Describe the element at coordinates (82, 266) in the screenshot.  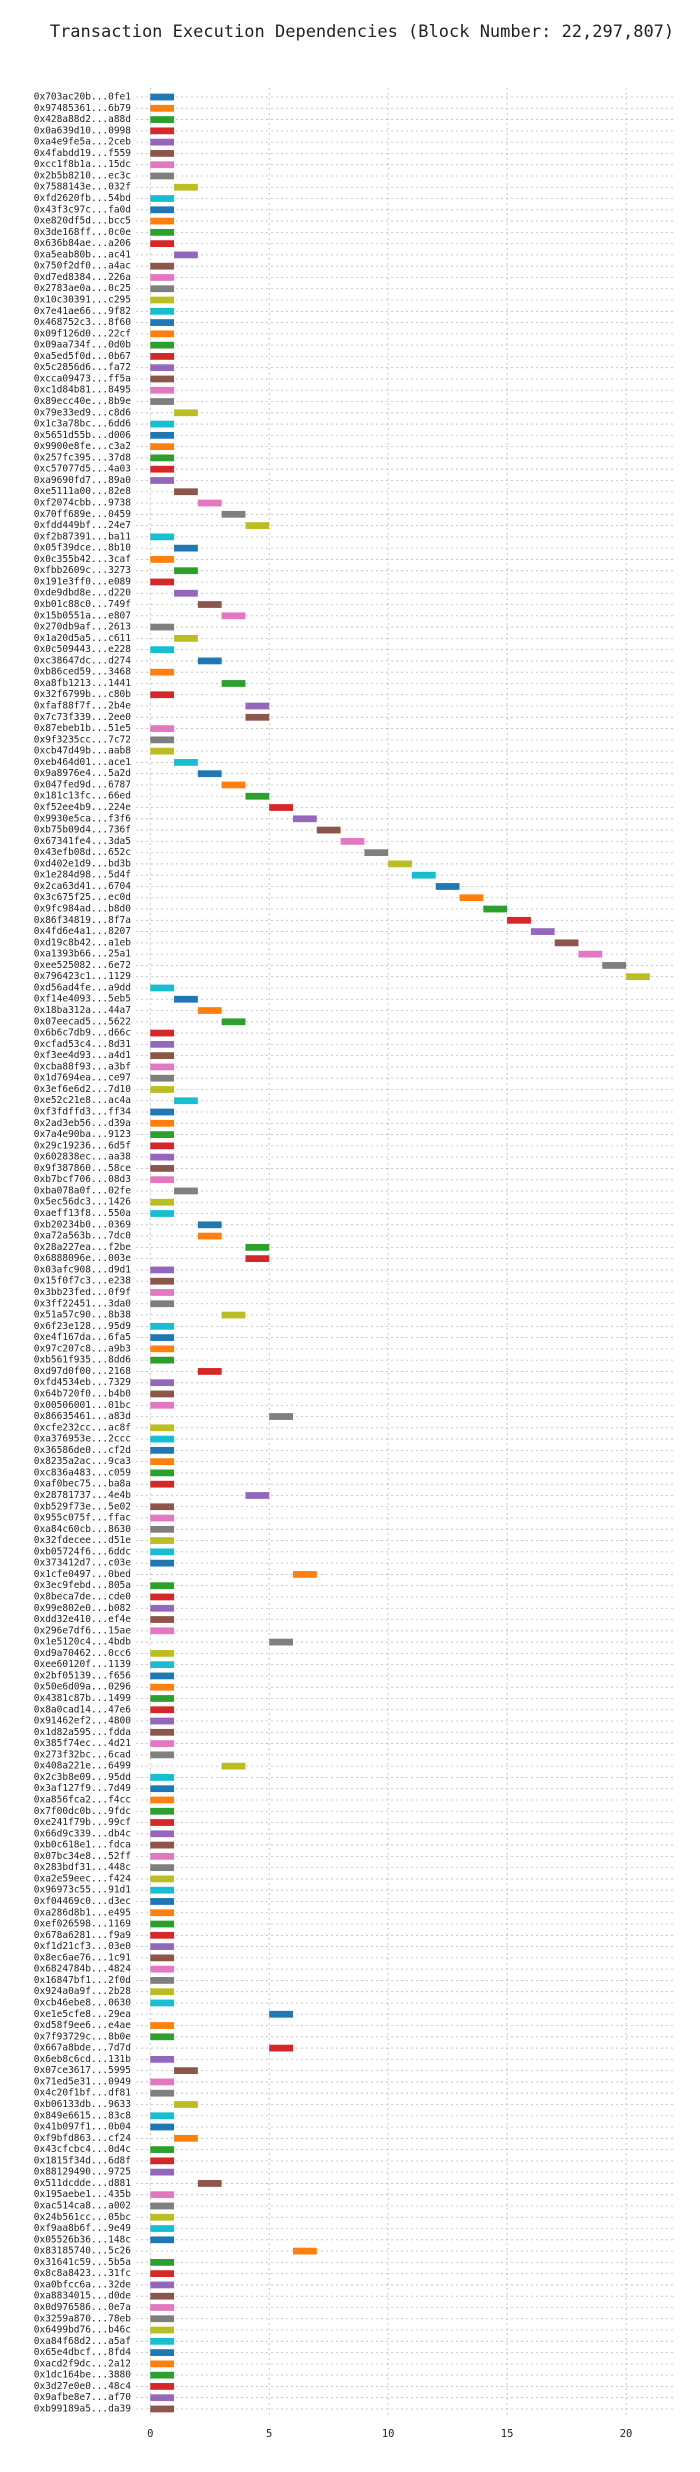
I see `y-tick-label: 0x750f2df0...a4ac` at that location.